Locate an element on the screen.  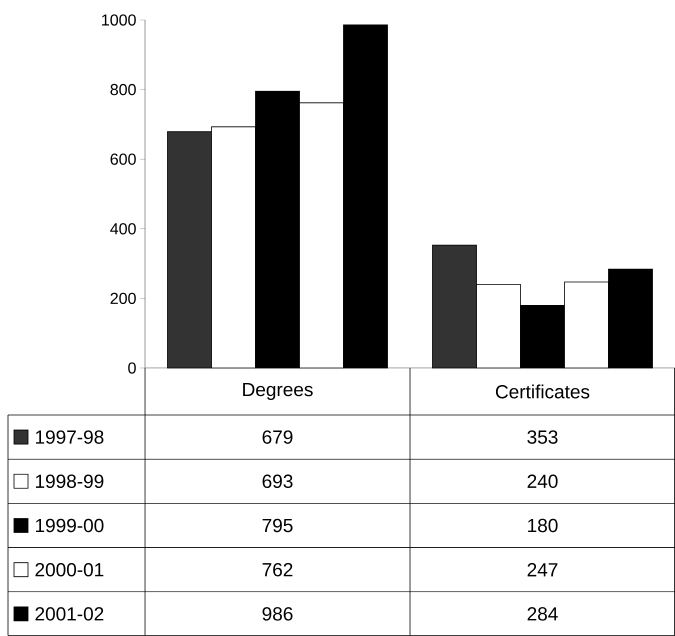
data-label: 353 is located at coordinates (542, 437).